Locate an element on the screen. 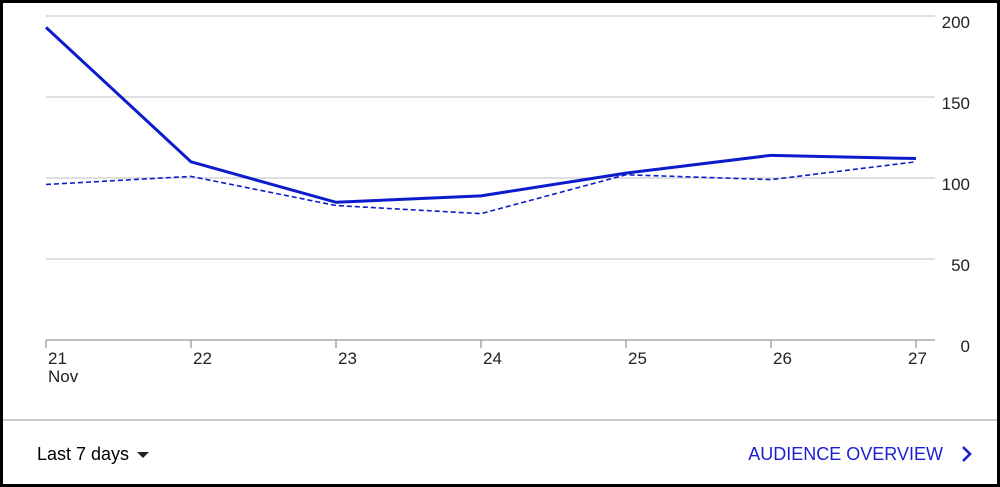  x-tick-label: 27 is located at coordinates (917, 358).